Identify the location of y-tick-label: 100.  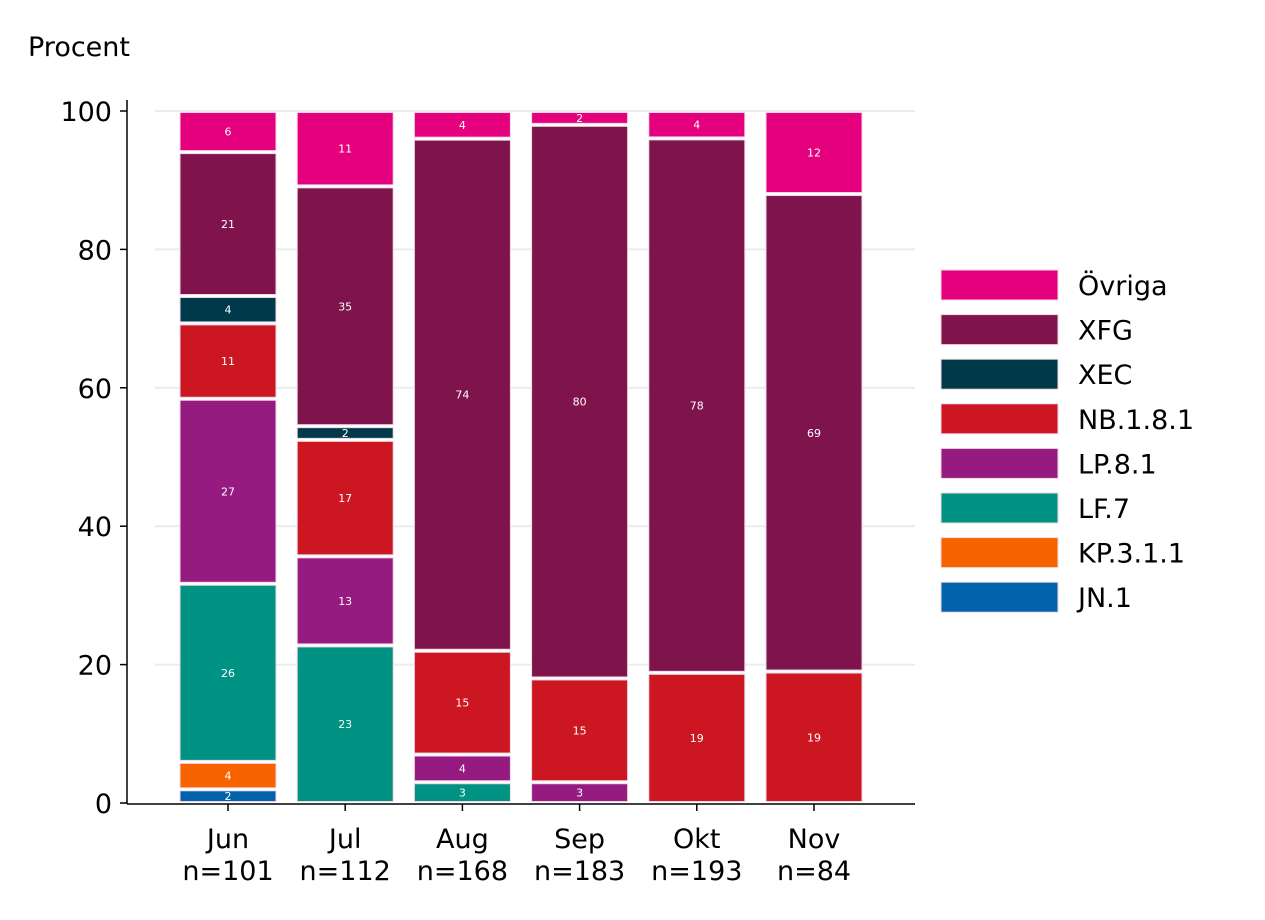
(86, 112).